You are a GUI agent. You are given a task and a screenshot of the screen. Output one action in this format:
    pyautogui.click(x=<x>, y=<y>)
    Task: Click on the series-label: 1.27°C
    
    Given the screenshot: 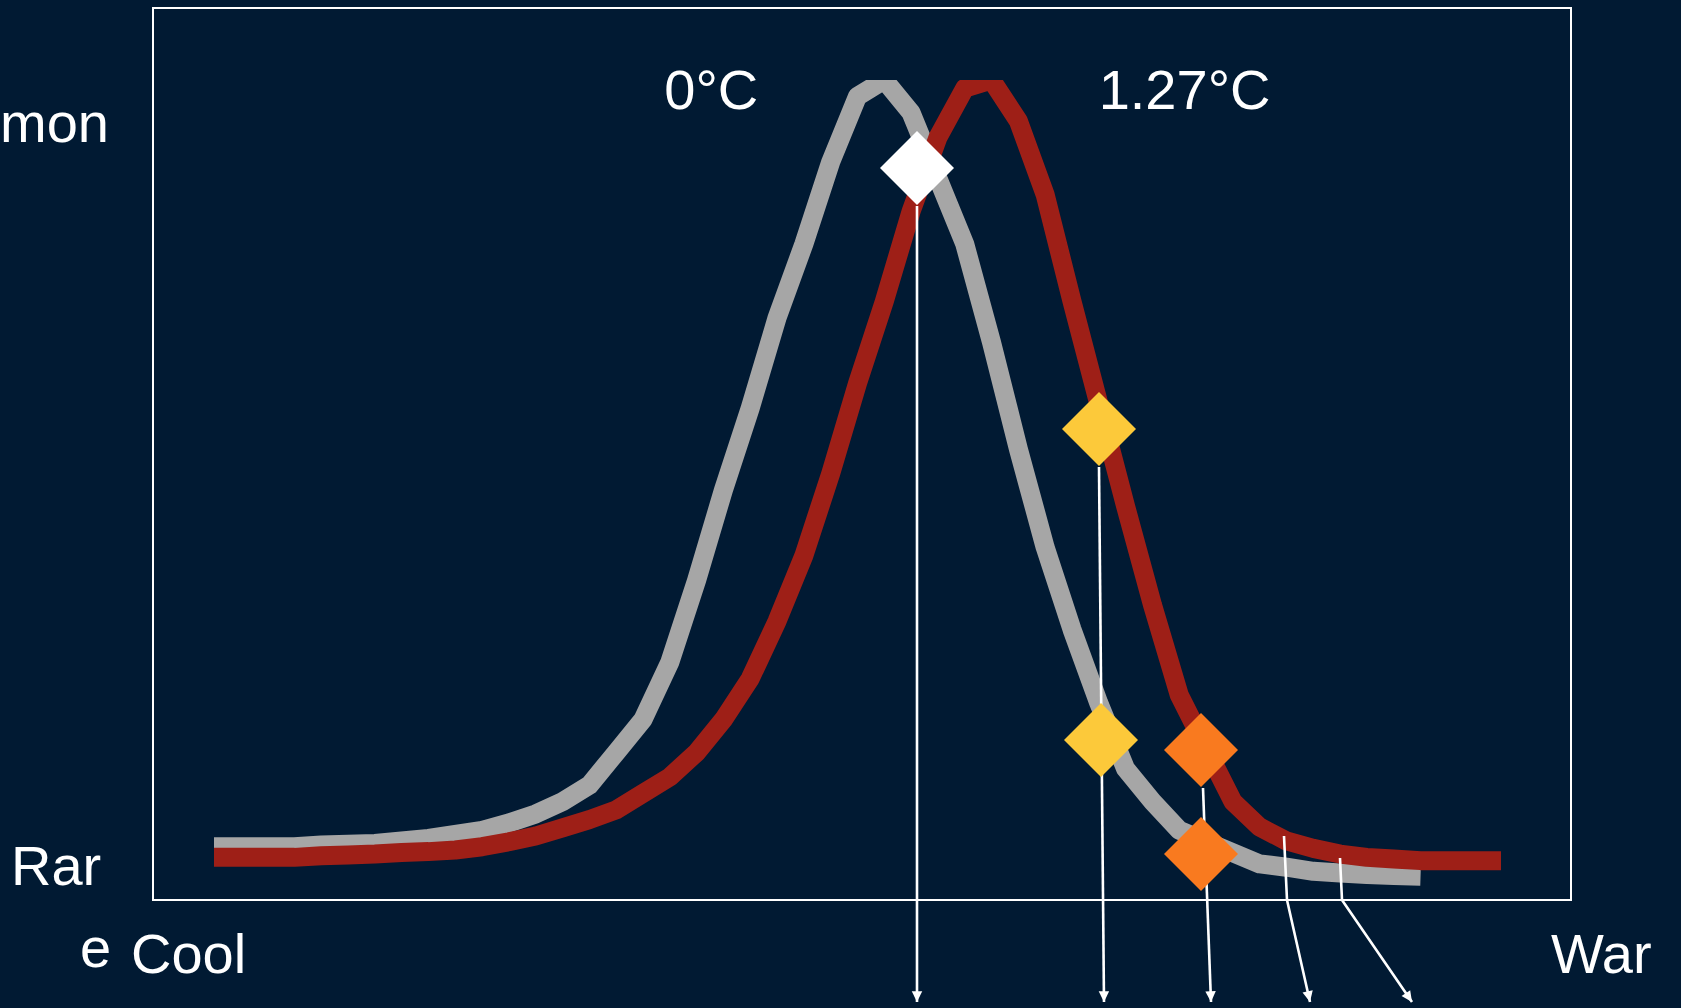 What is the action you would take?
    pyautogui.click(x=1184, y=90)
    